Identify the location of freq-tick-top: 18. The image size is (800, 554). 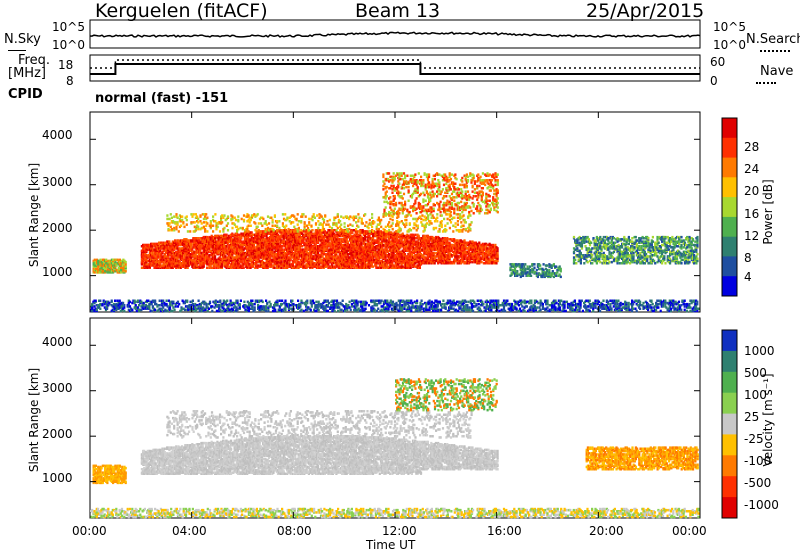
(66, 65).